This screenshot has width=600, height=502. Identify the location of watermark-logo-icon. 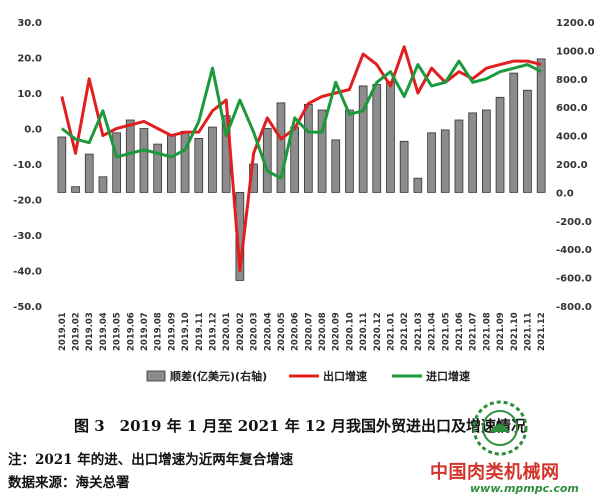
(500, 428).